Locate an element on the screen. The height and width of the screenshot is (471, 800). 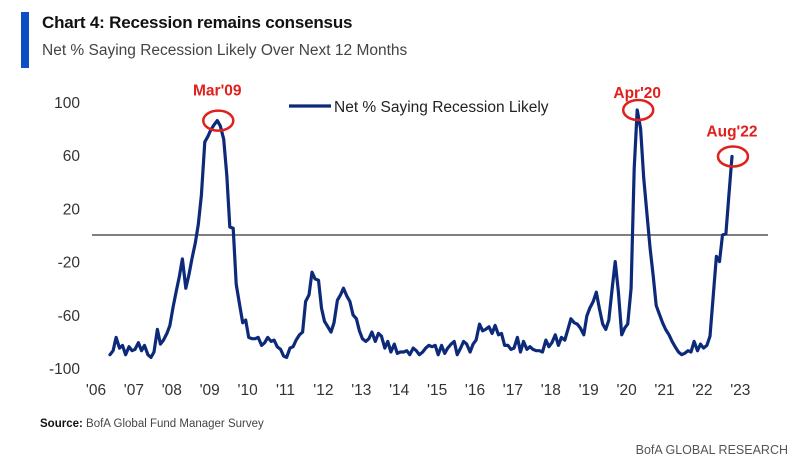
x-tick-label: '07 is located at coordinates (134, 390).